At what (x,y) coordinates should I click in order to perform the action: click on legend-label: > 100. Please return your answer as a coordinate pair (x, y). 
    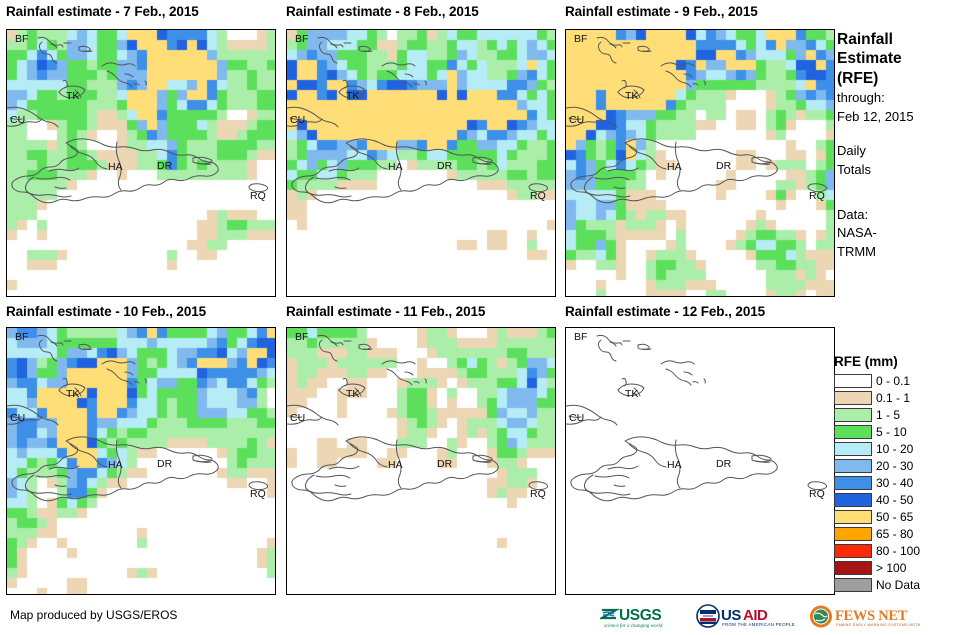
    Looking at the image, I should click on (891, 567).